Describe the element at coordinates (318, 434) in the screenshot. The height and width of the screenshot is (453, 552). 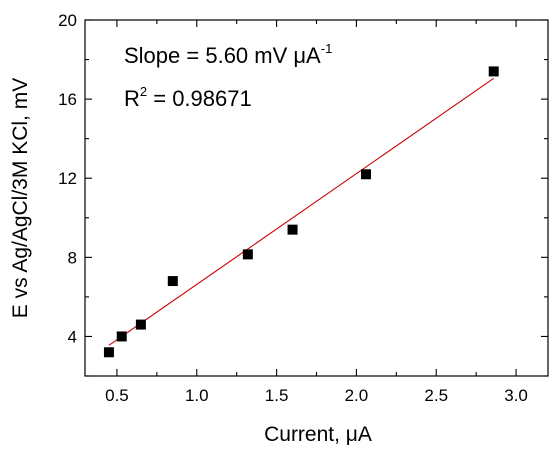
I see `x-axis-title: Current, μA` at that location.